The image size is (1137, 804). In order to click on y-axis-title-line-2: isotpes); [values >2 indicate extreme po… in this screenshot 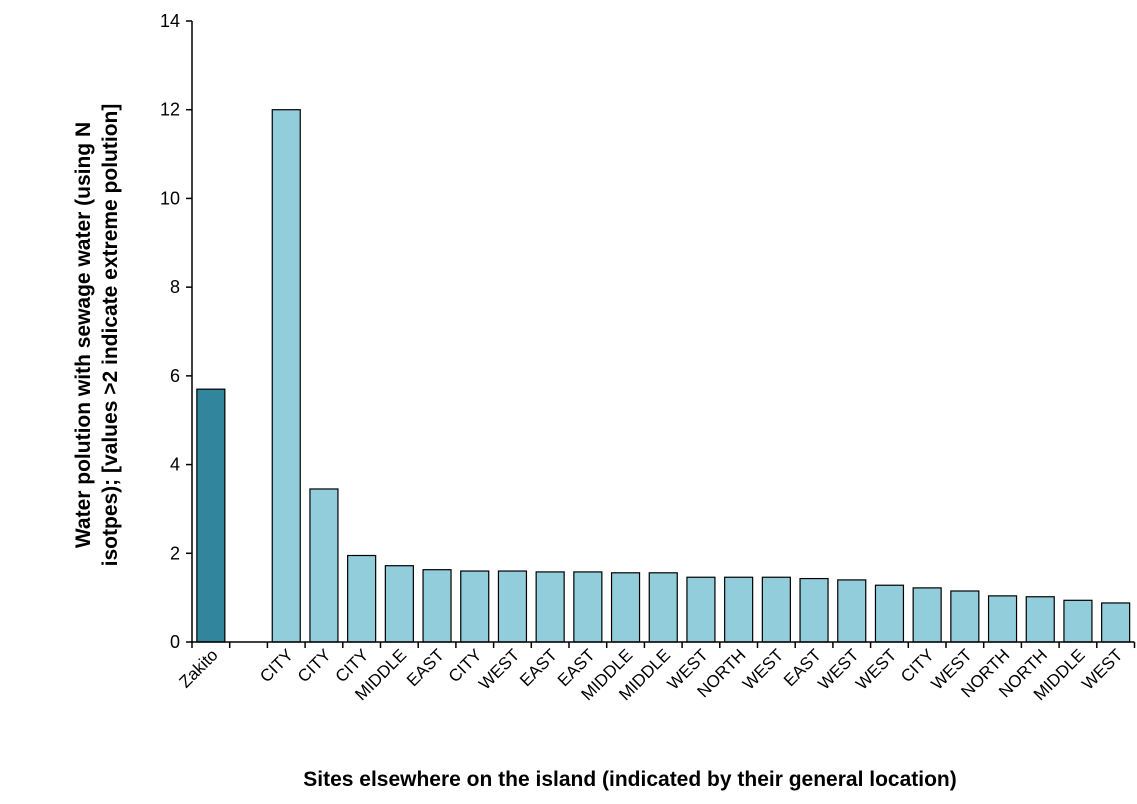, I will do `click(110, 335)`.